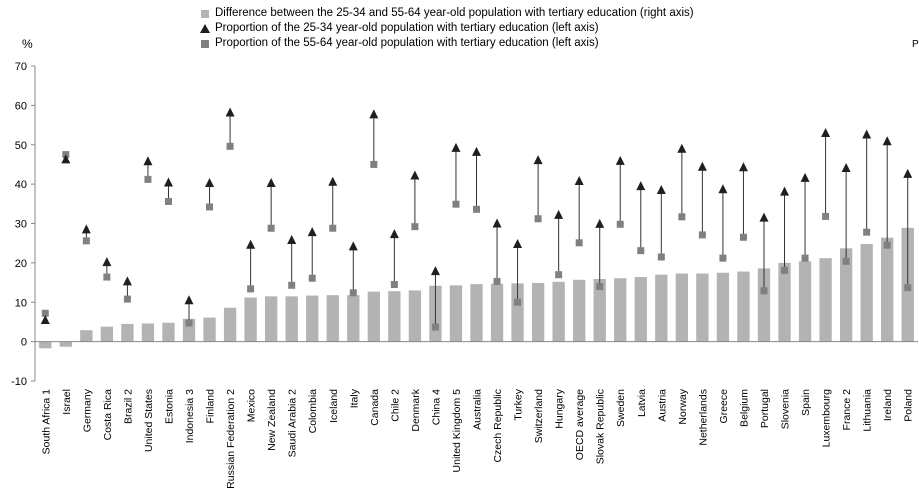 This screenshot has width=919, height=502. Describe the element at coordinates (46, 422) in the screenshot. I see `category-label: South Africa 1` at that location.